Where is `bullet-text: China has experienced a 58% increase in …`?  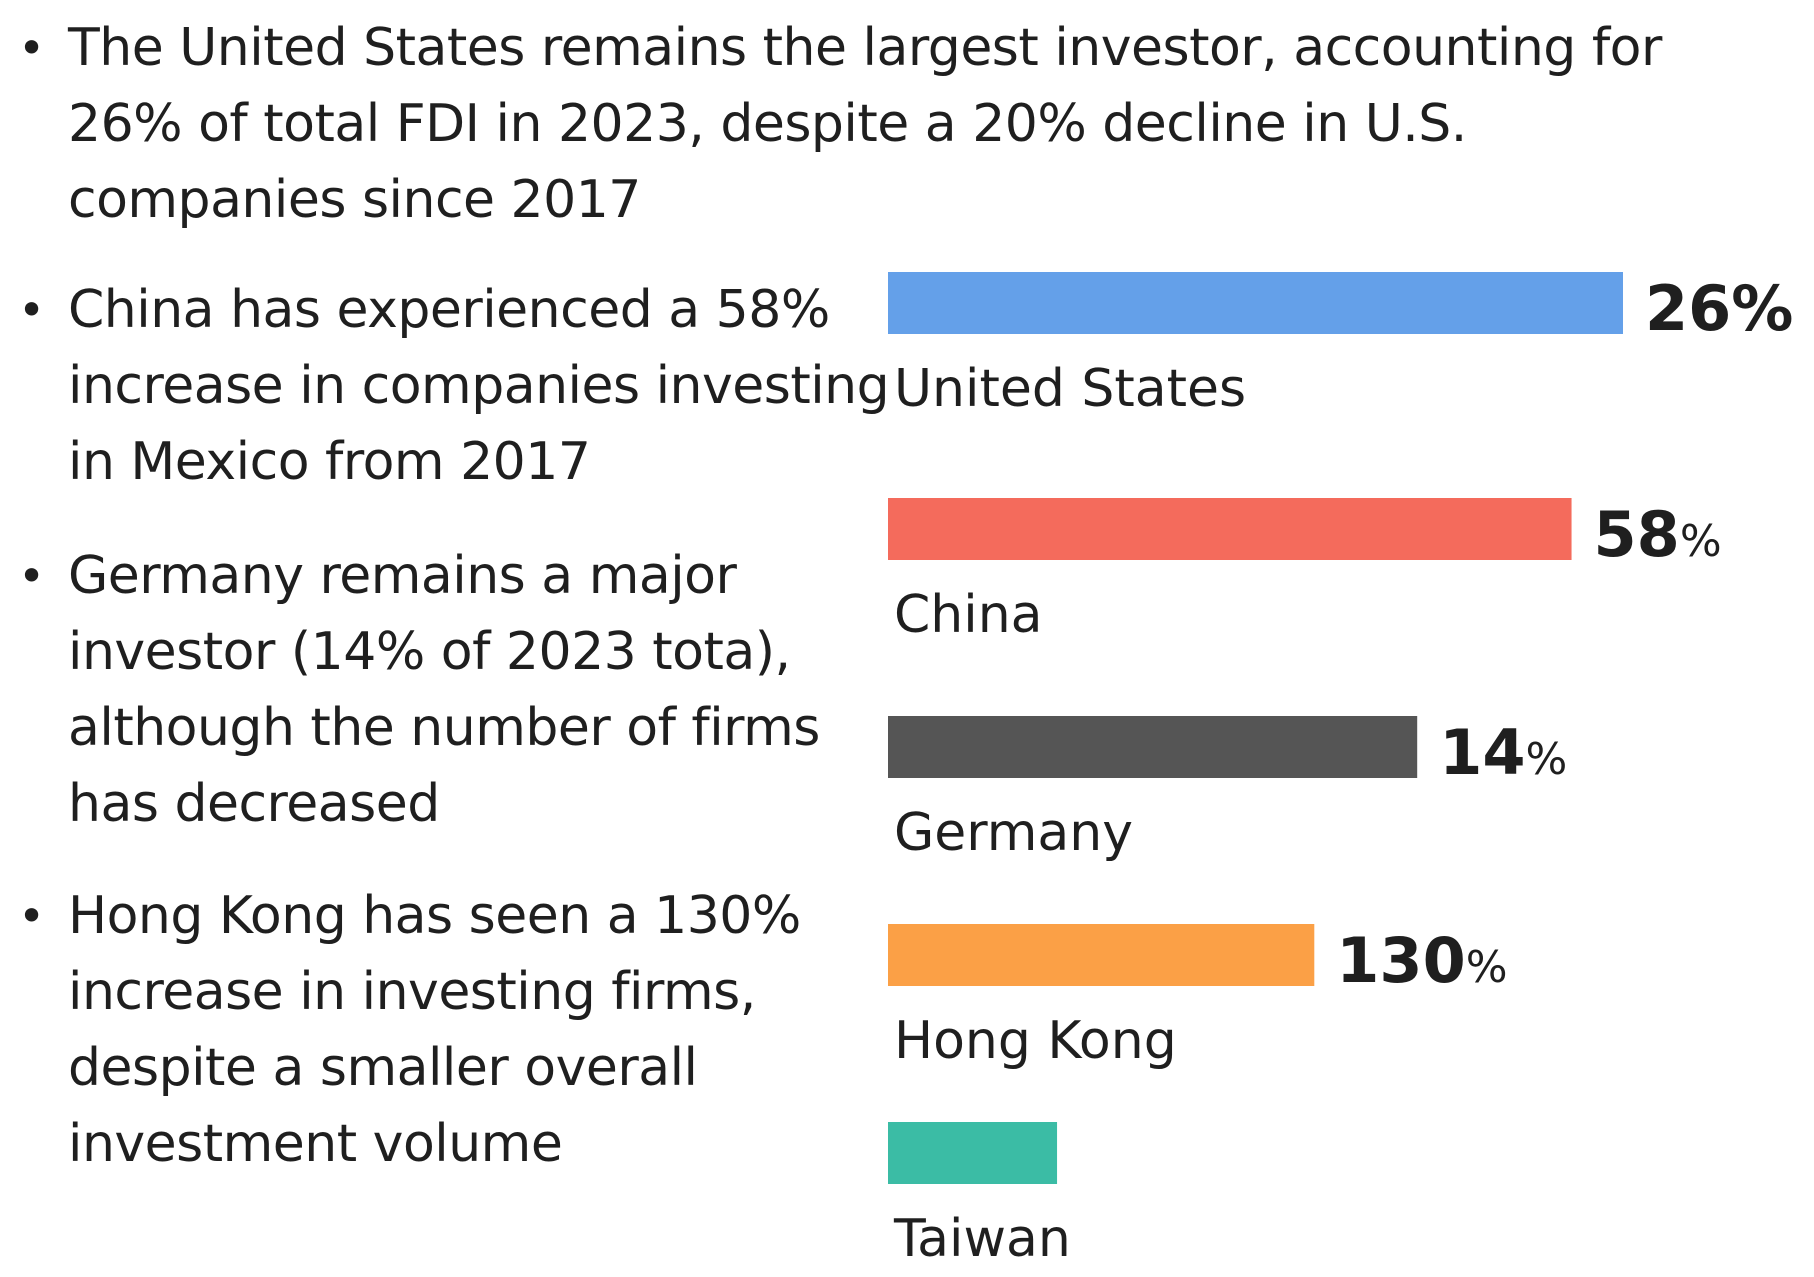
bullet-text: China has experienced a 58% increase in … is located at coordinates (479, 386).